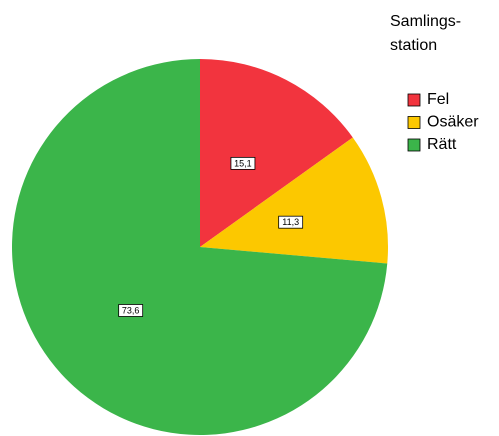  Describe the element at coordinates (442, 144) in the screenshot. I see `legend-label: Rätt` at that location.